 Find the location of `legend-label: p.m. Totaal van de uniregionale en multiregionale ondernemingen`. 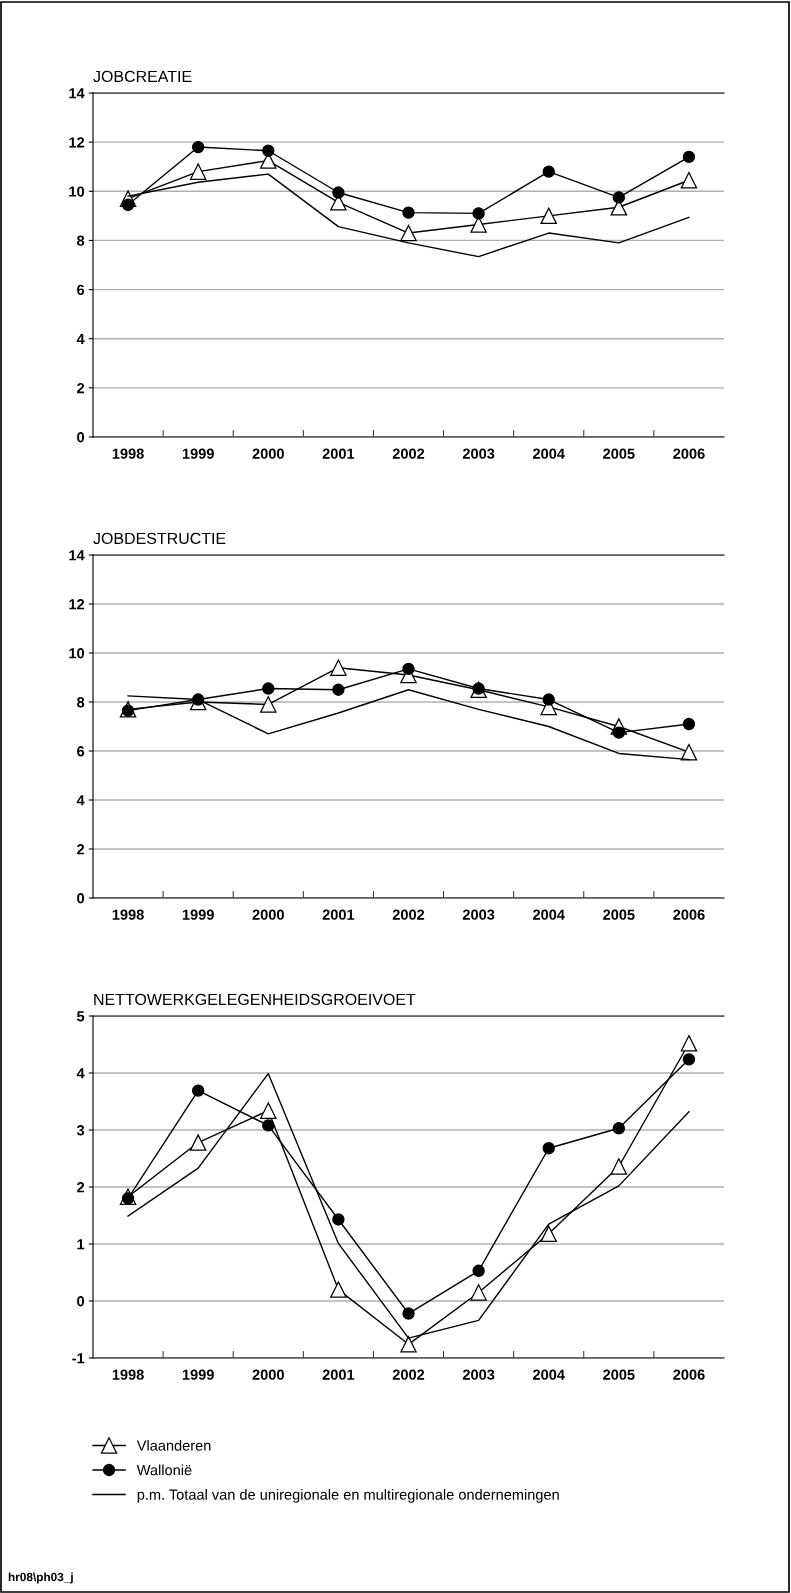

legend-label: p.m. Totaal van de uniregionale en multiregionale ondernemingen is located at coordinates (348, 1496).